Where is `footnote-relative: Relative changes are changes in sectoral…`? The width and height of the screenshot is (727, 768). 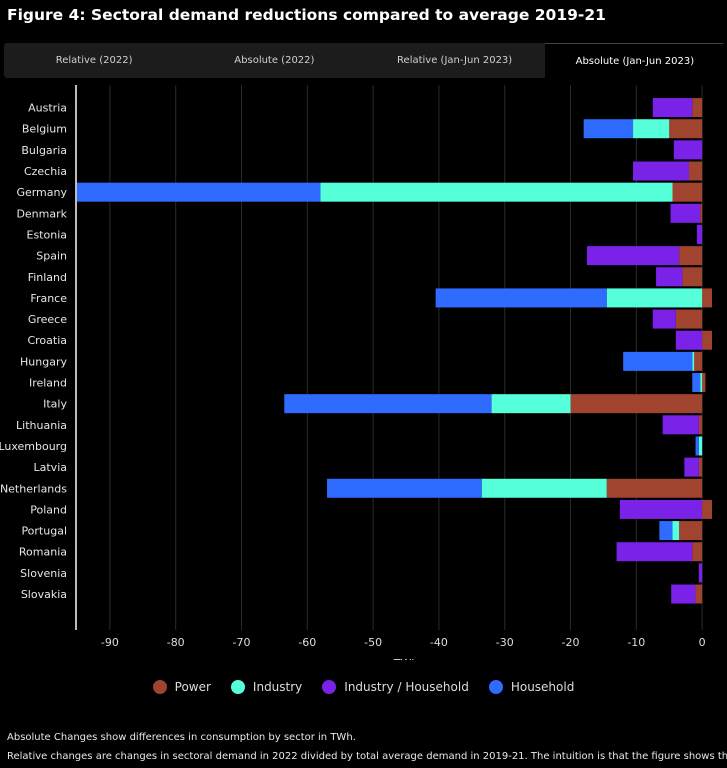
footnote-relative: Relative changes are changes in sectoral… is located at coordinates (367, 756).